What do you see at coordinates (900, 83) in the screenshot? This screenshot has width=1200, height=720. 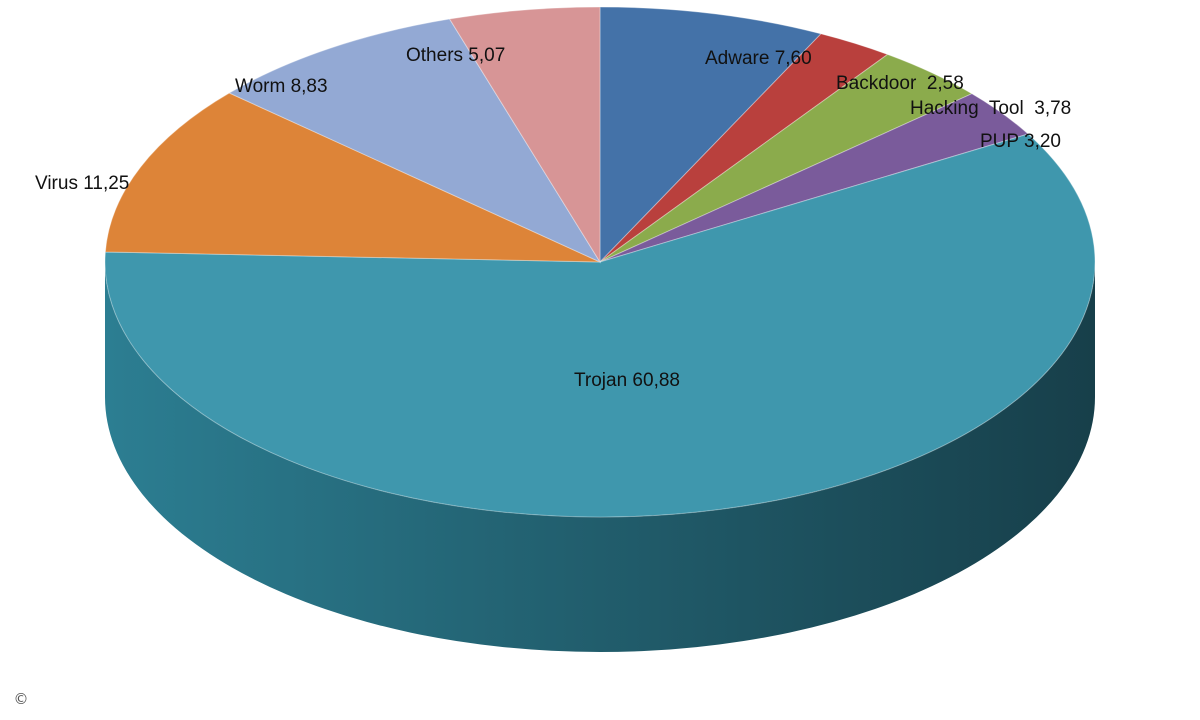 I see `data-label-backdoor: Backdoor 2,58` at bounding box center [900, 83].